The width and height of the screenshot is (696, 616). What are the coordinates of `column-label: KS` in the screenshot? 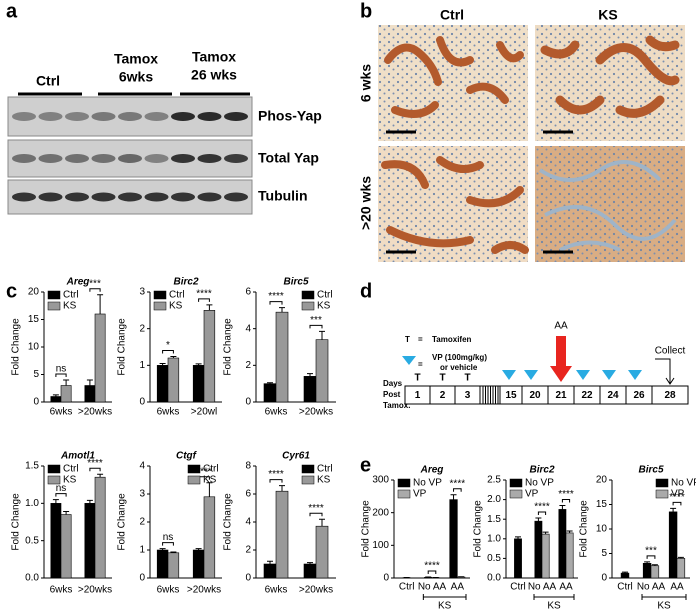 It's located at (607, 15).